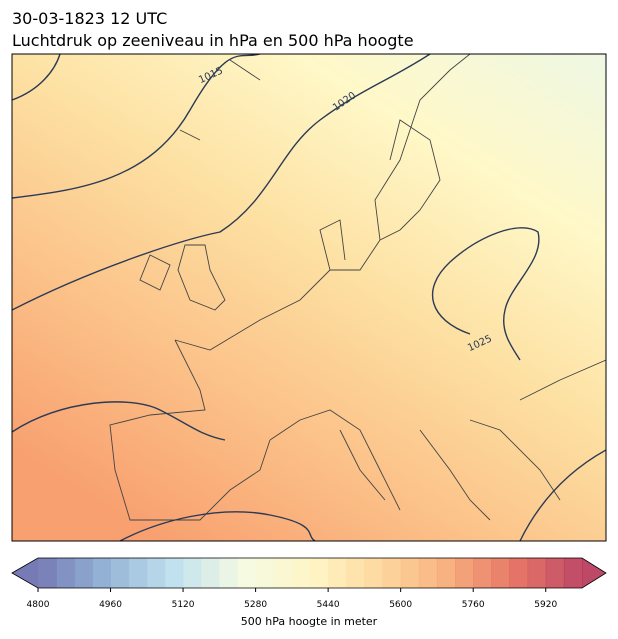 The width and height of the screenshot is (618, 639). Describe the element at coordinates (183, 605) in the screenshot. I see `colorbar-tick-label: 5120` at that location.